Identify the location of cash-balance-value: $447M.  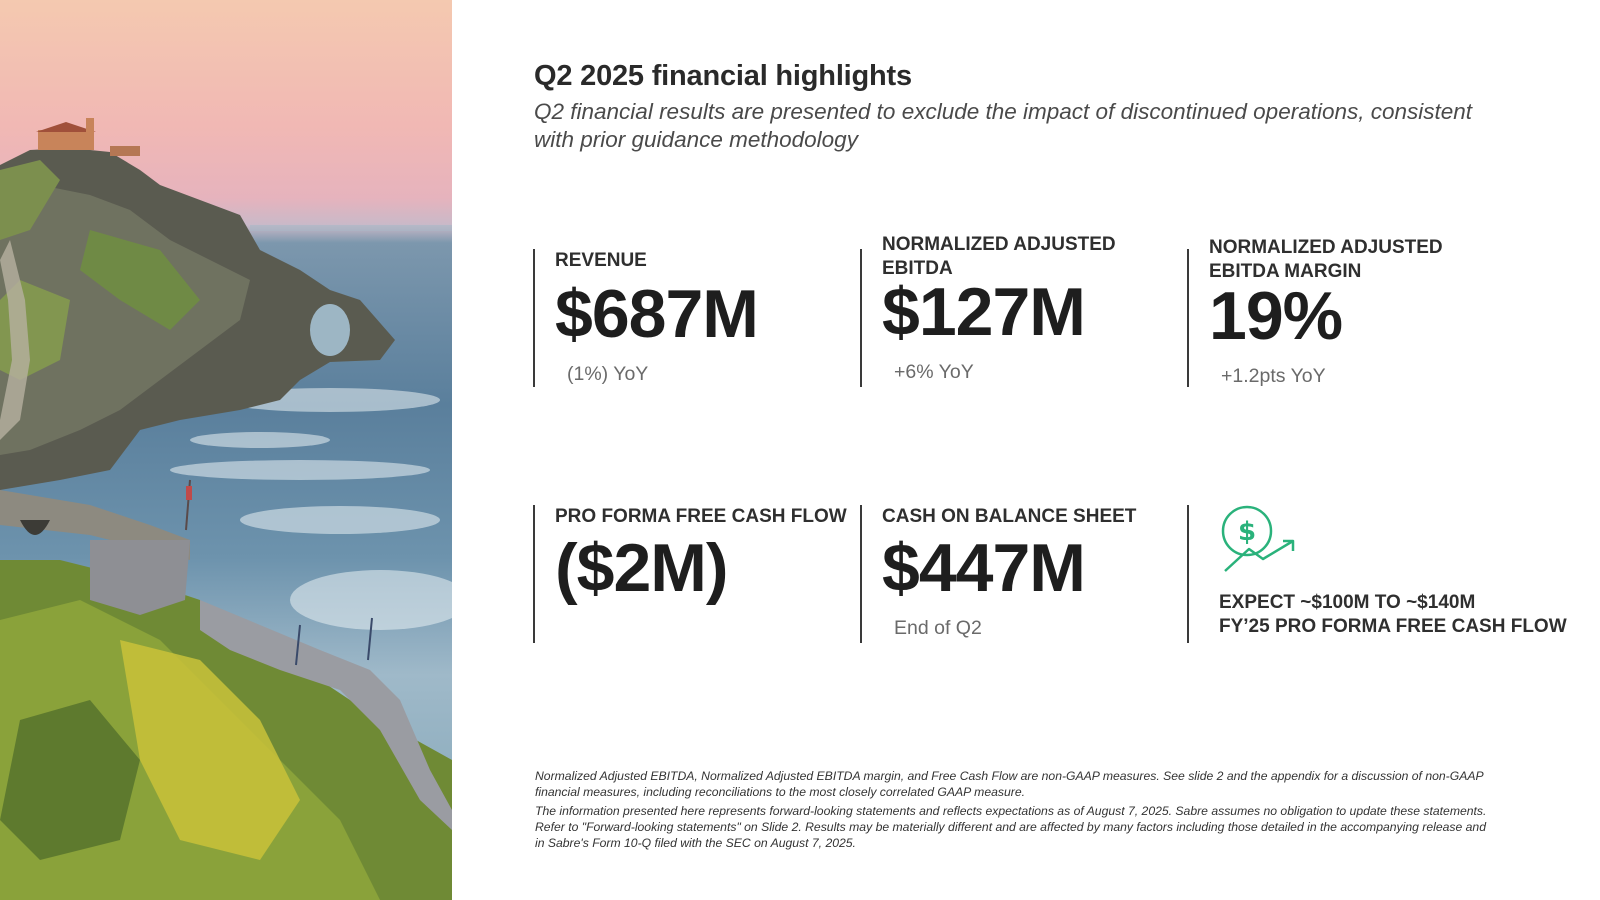
(984, 568).